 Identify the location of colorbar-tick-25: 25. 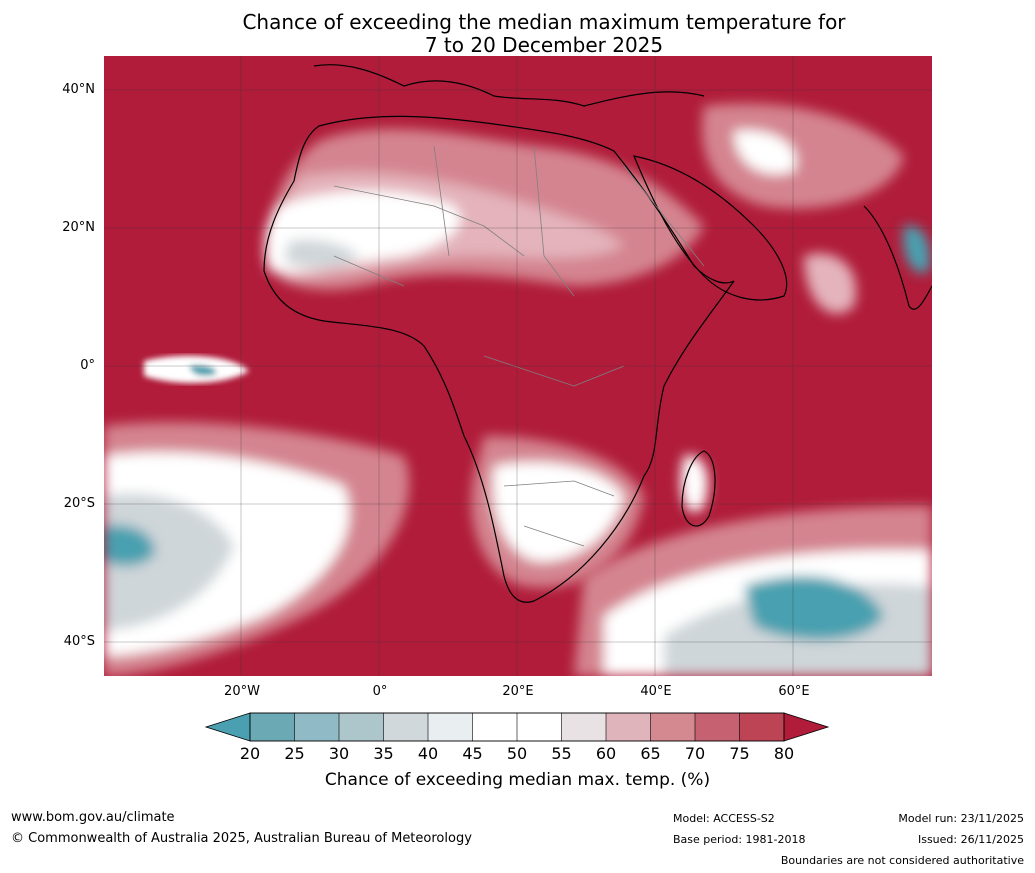
(294, 753).